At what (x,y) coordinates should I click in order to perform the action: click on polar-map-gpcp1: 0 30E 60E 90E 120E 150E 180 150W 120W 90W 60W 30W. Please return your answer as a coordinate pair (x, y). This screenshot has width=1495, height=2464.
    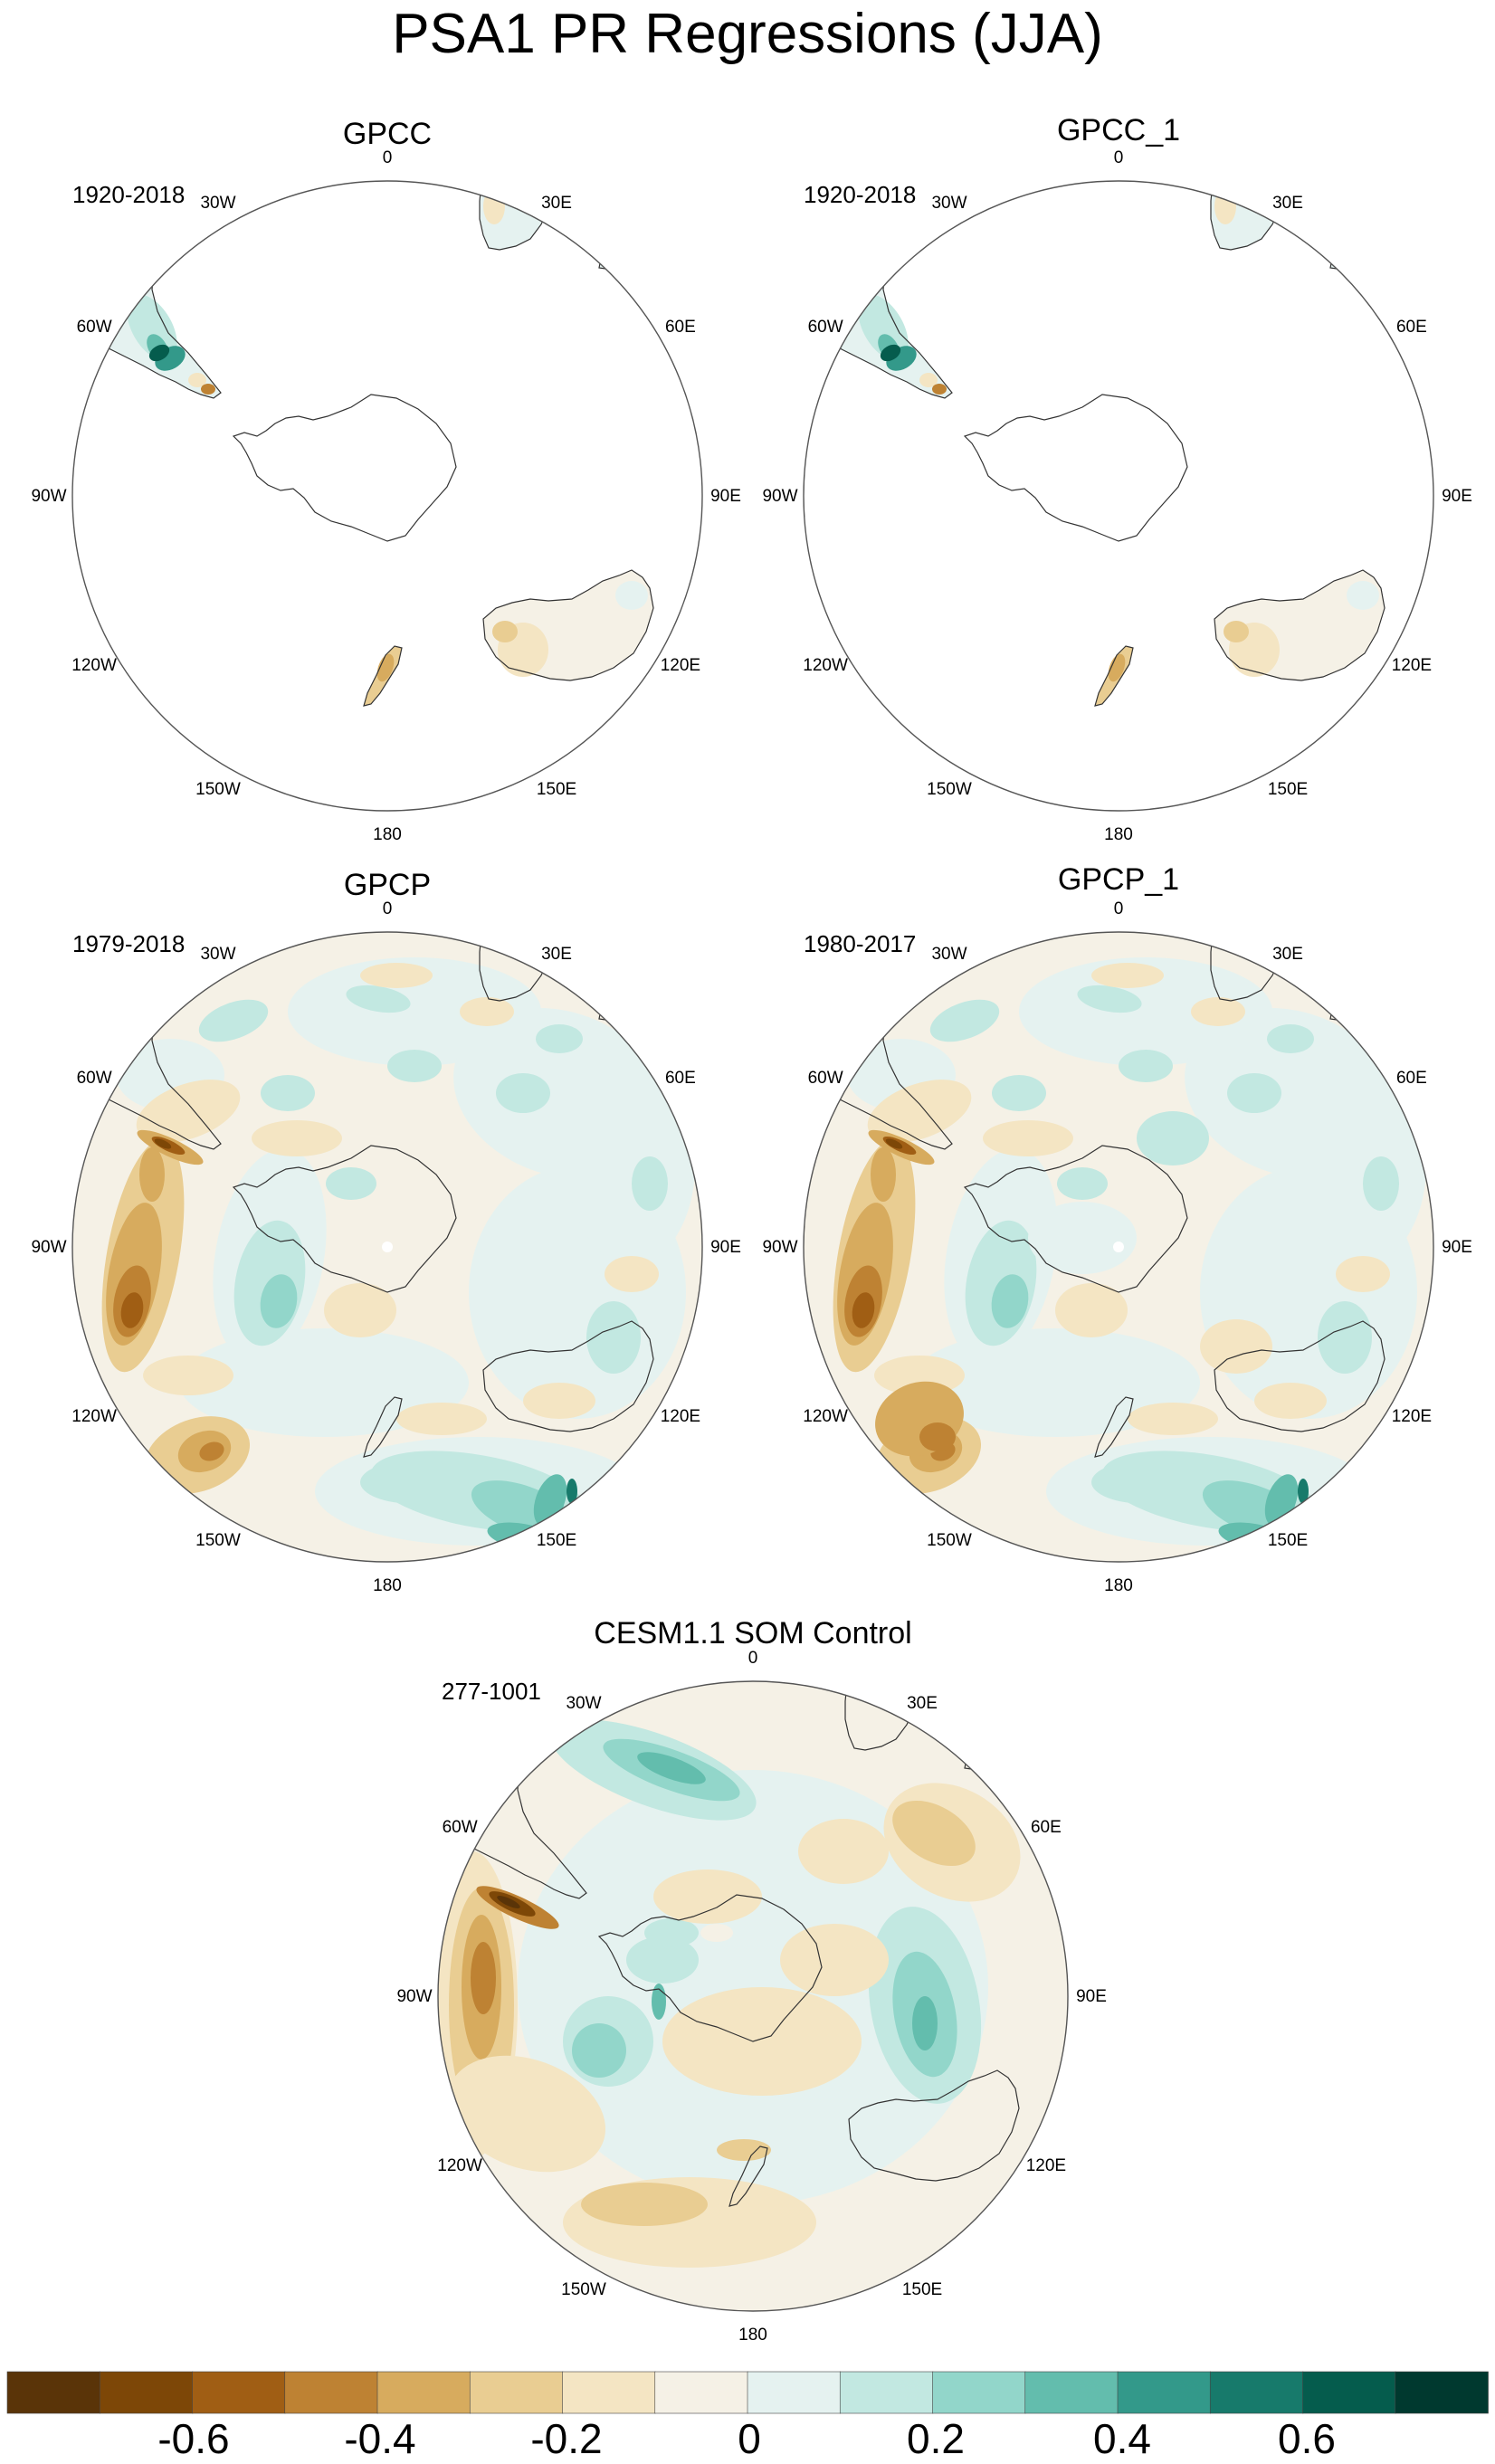
    Looking at the image, I should click on (1118, 1247).